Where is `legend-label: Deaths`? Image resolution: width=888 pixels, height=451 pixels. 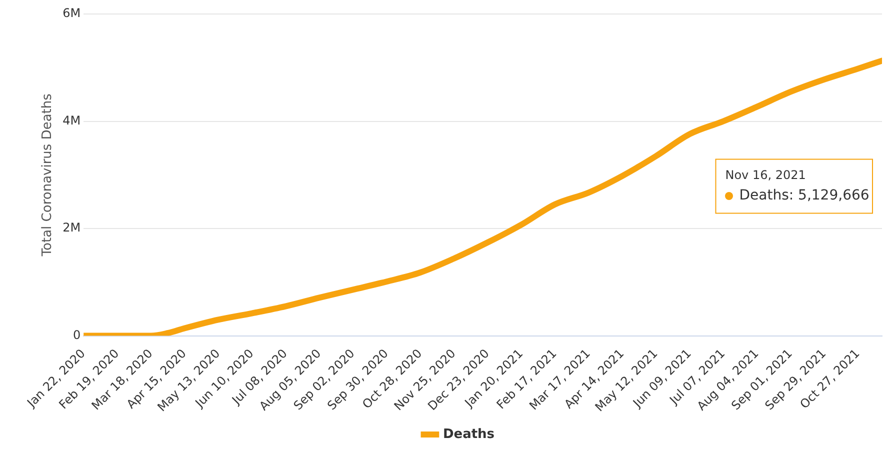 legend-label: Deaths is located at coordinates (468, 434).